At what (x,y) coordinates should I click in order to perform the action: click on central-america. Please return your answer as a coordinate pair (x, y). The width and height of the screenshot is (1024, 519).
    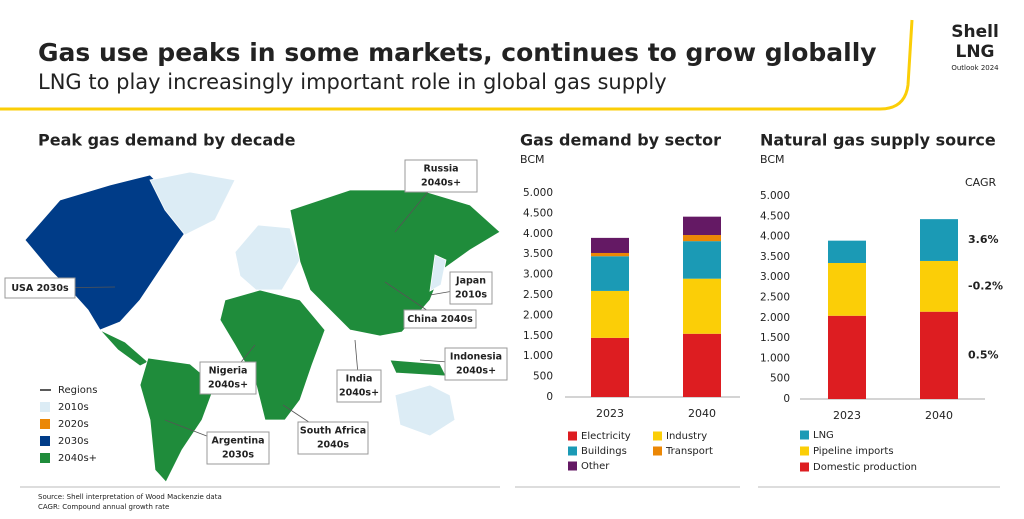
    Looking at the image, I should click on (124, 348).